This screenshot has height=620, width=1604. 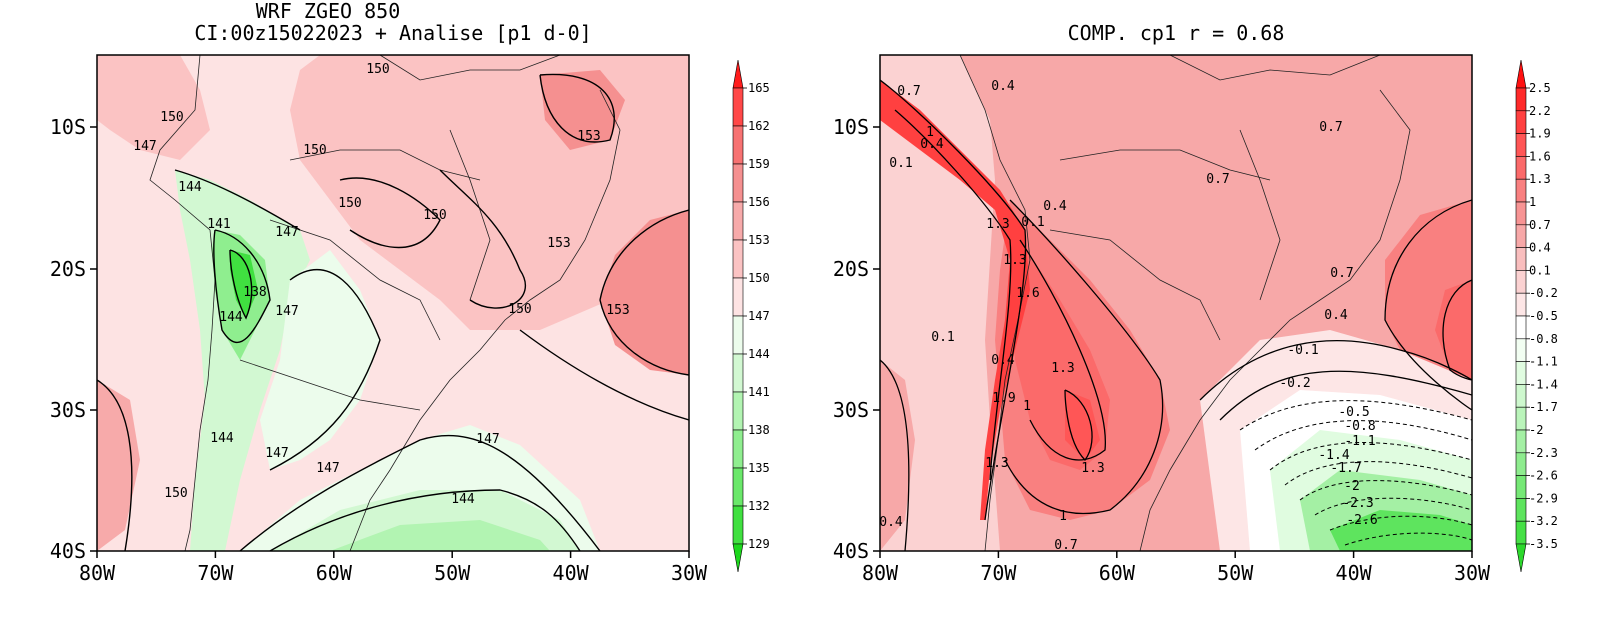 What do you see at coordinates (759, 240) in the screenshot?
I see `colorbar-label: 153` at bounding box center [759, 240].